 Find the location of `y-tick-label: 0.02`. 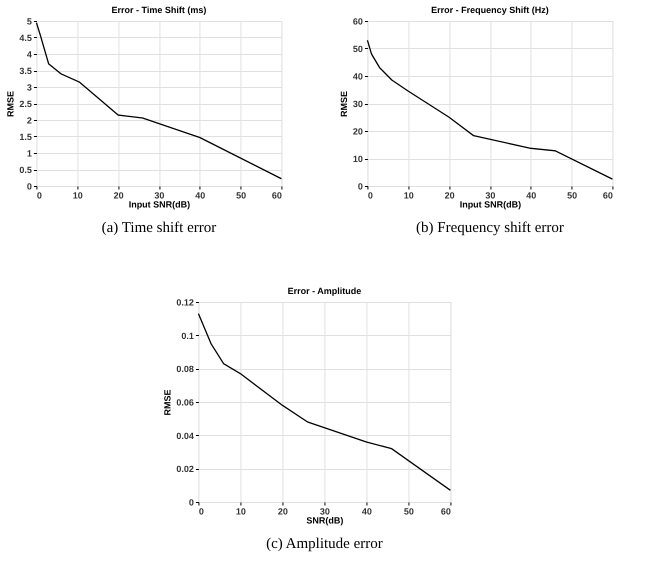

y-tick-label: 0.02 is located at coordinates (185, 469).